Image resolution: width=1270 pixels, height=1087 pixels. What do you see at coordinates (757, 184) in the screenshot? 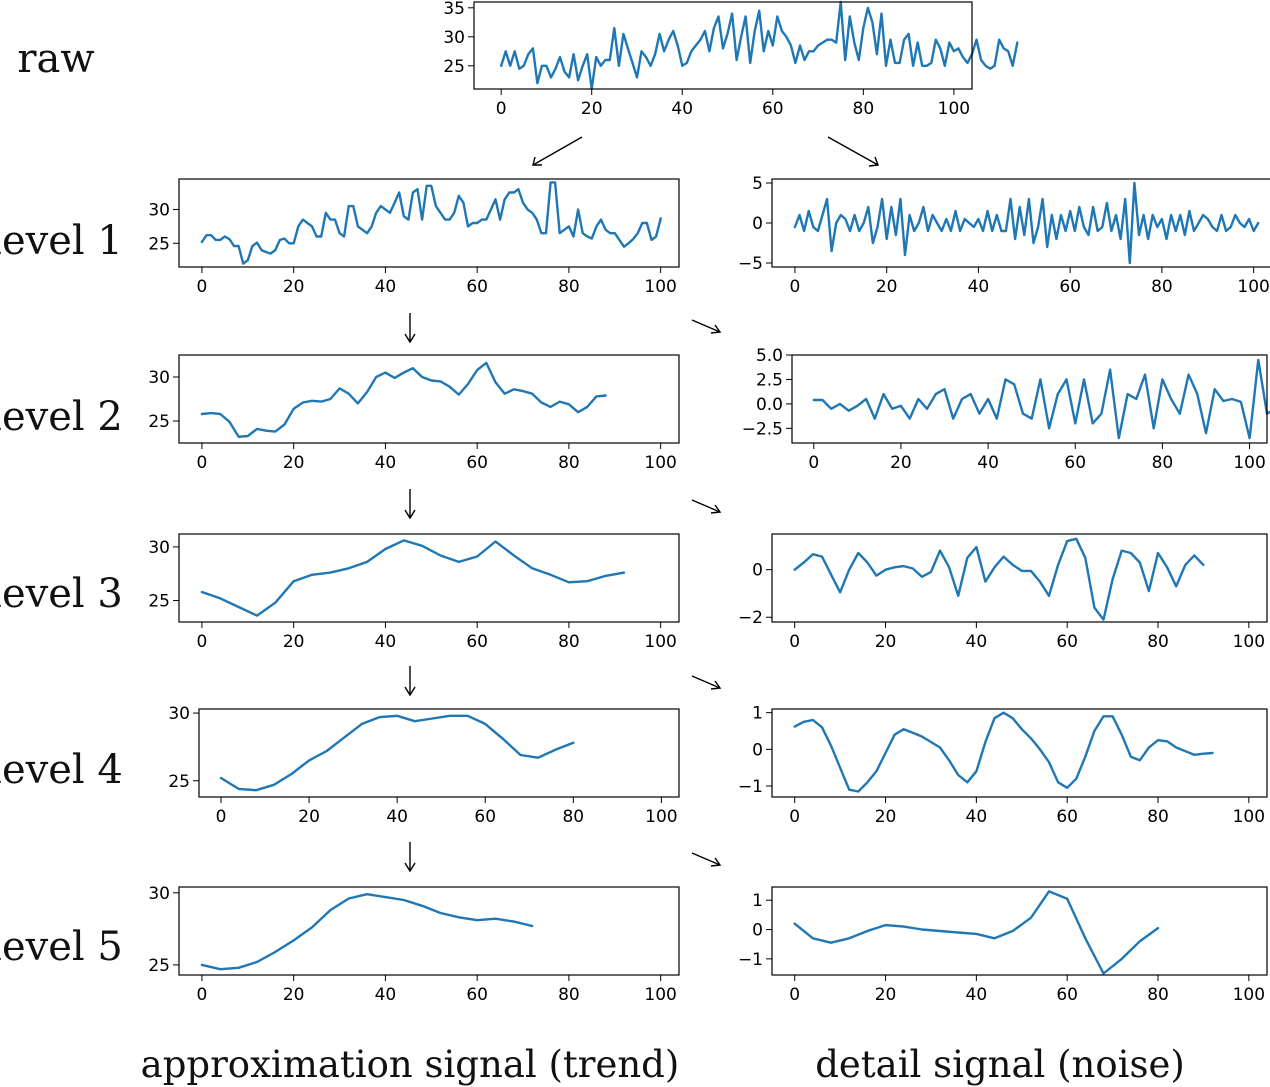
I see `y-tick-label: 5` at bounding box center [757, 184].